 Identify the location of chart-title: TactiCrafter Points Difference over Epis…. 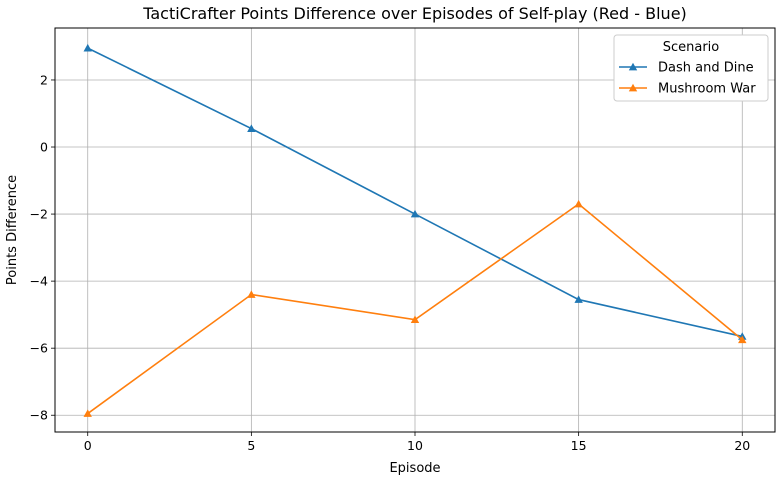
(414, 13).